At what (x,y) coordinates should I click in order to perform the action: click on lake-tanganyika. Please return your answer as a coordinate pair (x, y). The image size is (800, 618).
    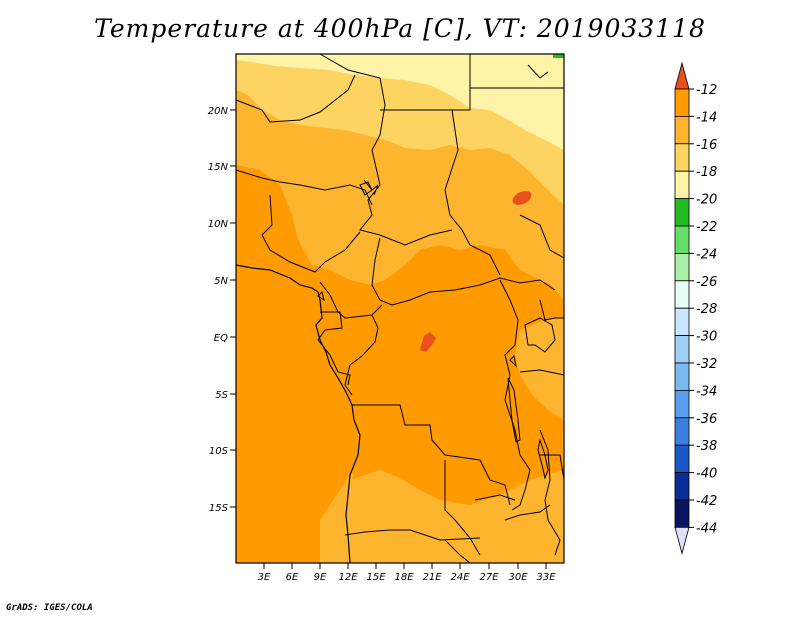
    Looking at the image, I should click on (514, 410).